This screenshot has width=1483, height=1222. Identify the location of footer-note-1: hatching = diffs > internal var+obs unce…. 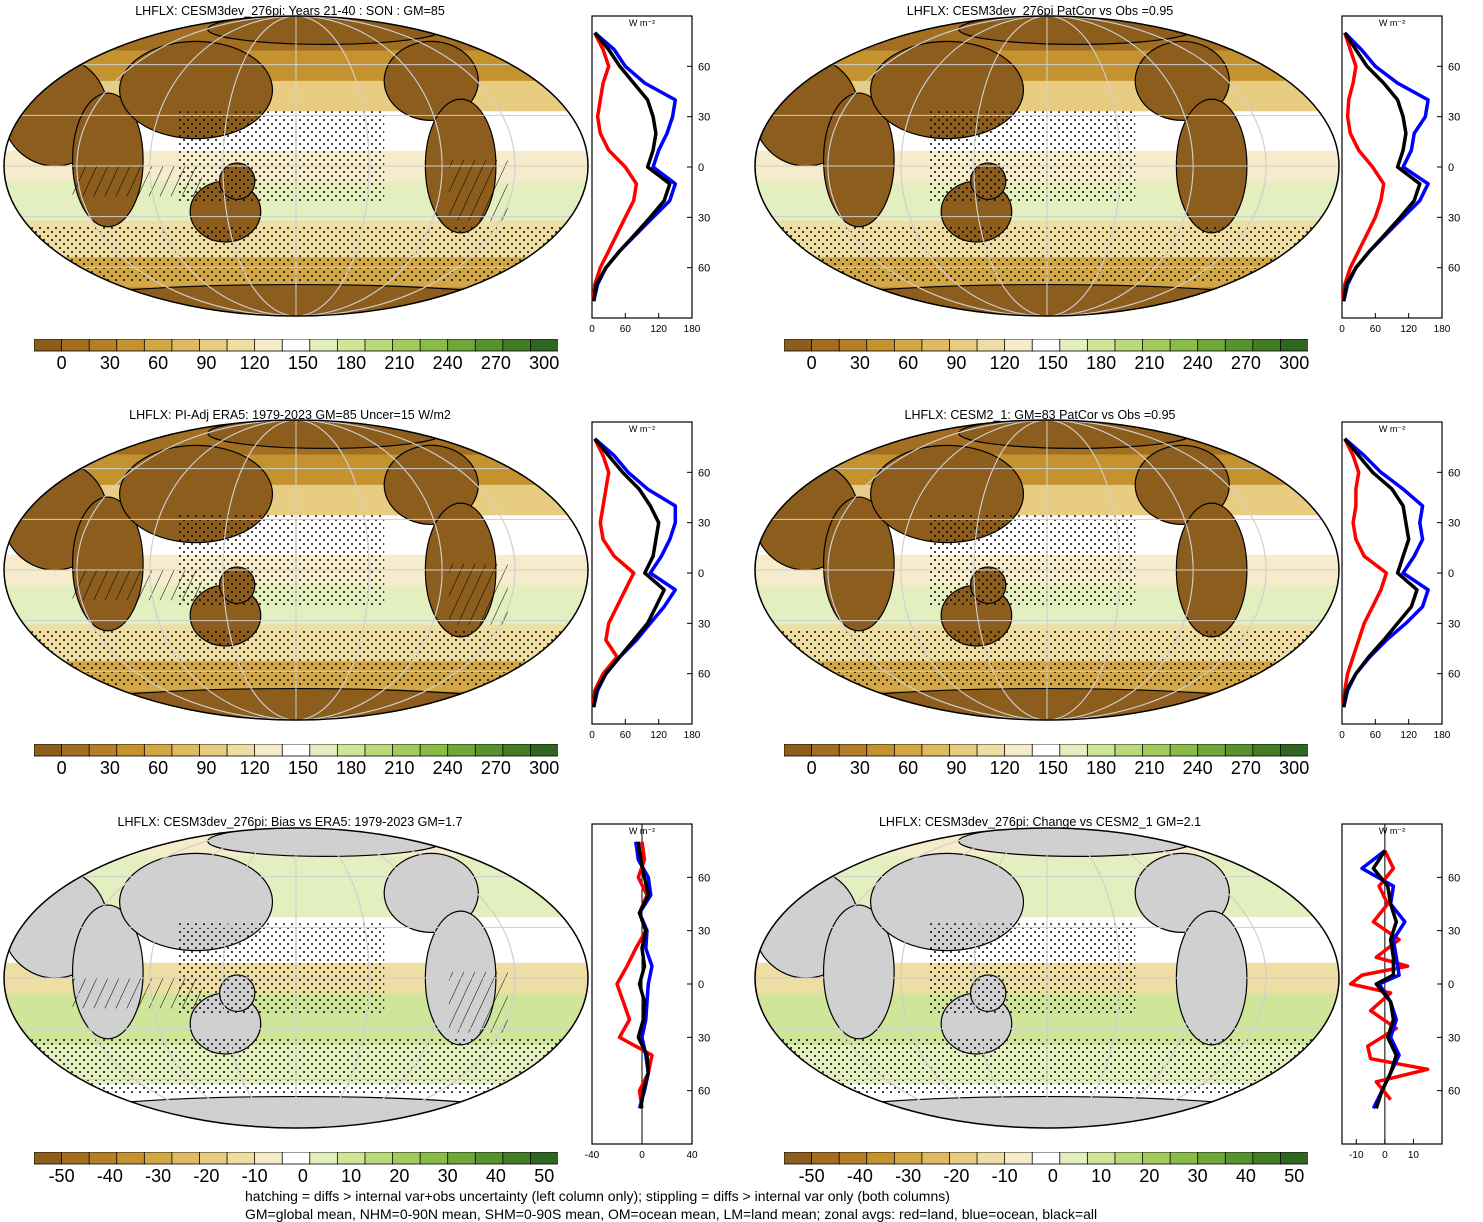
(597, 1196).